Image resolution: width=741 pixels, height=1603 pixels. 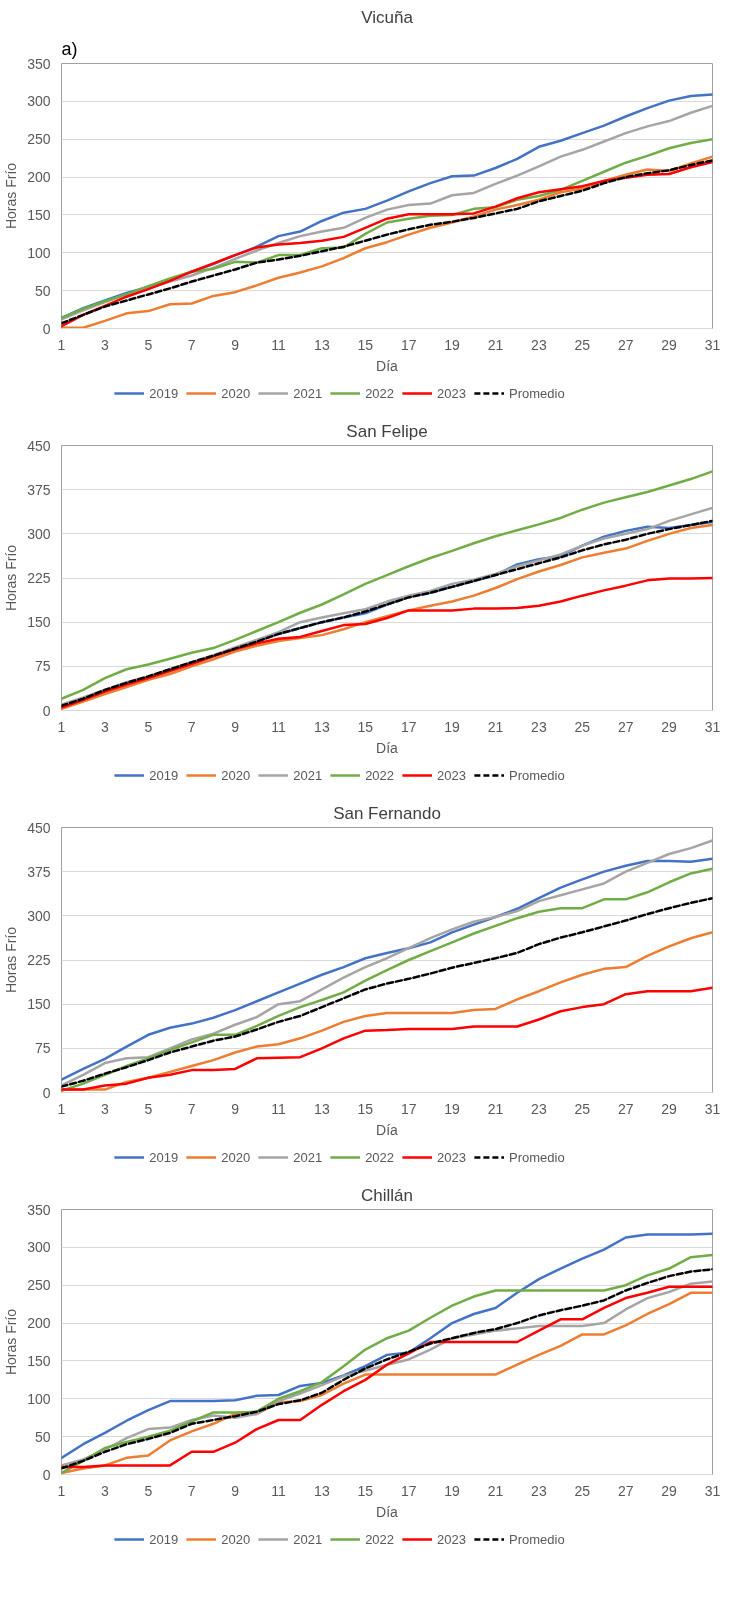 I want to click on chart-title: San Felipe, so click(x=387, y=431).